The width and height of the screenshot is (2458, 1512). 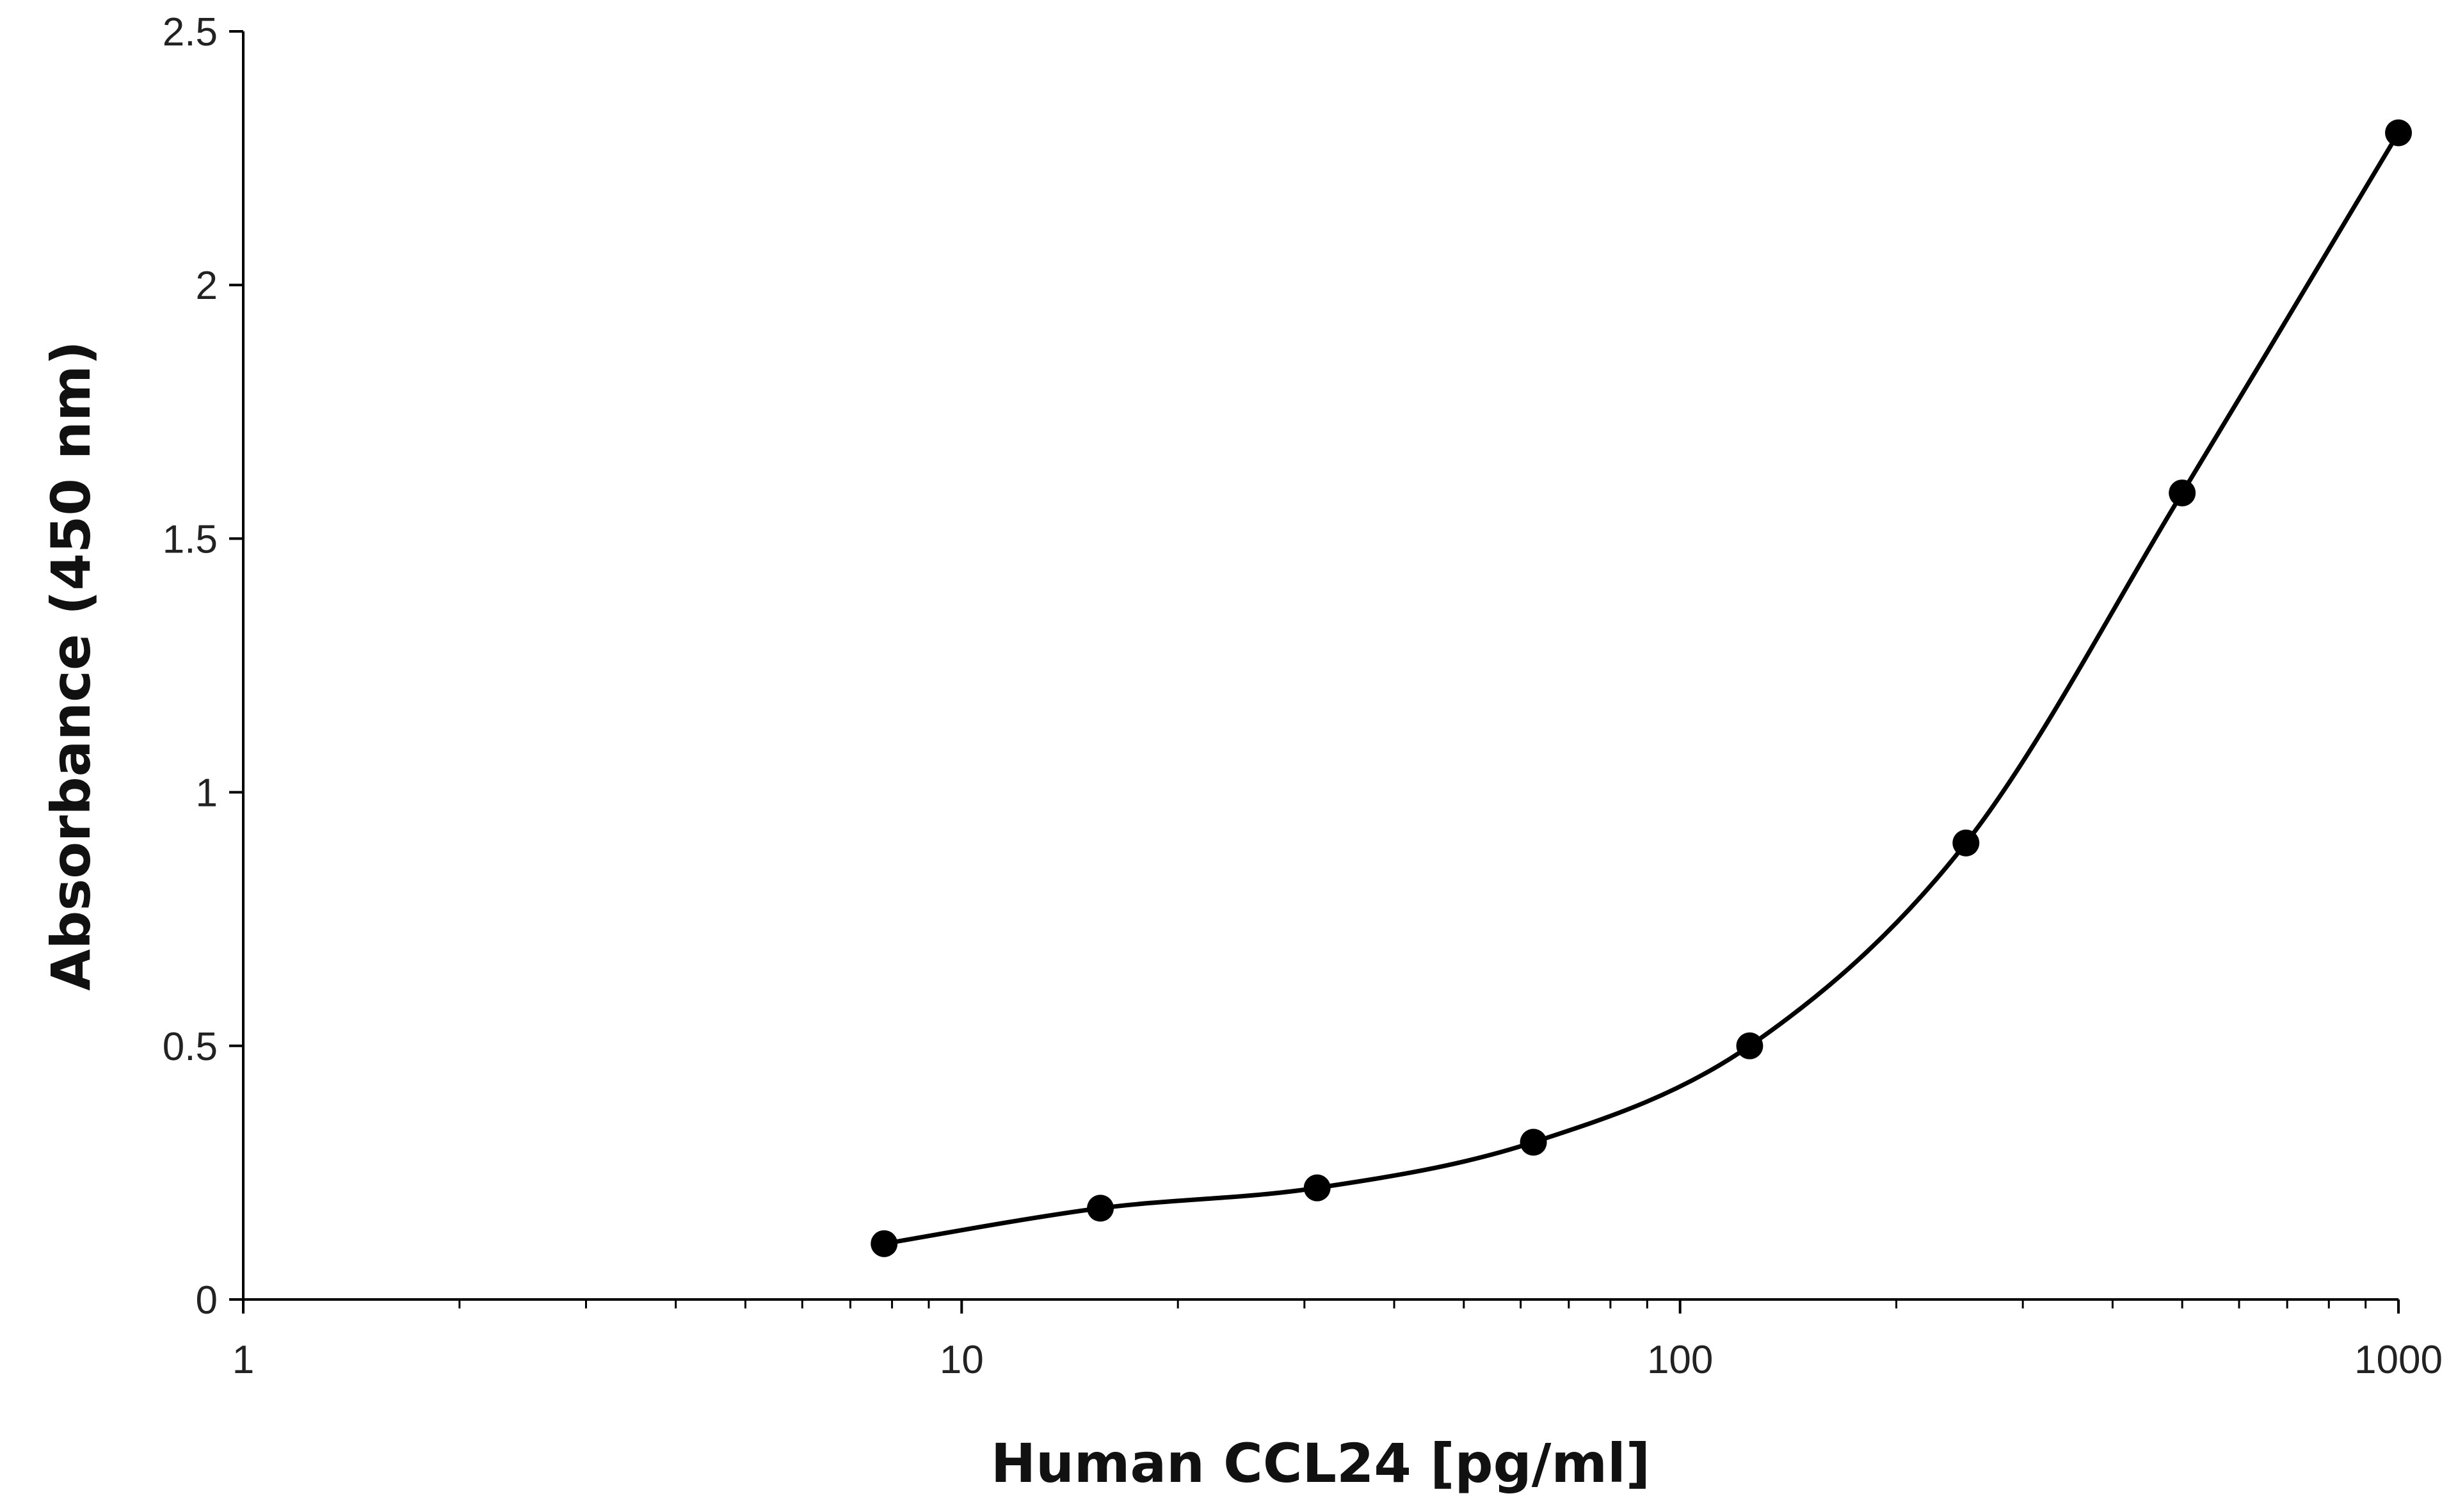 I want to click on y-tick-label: 2.5, so click(x=191, y=32).